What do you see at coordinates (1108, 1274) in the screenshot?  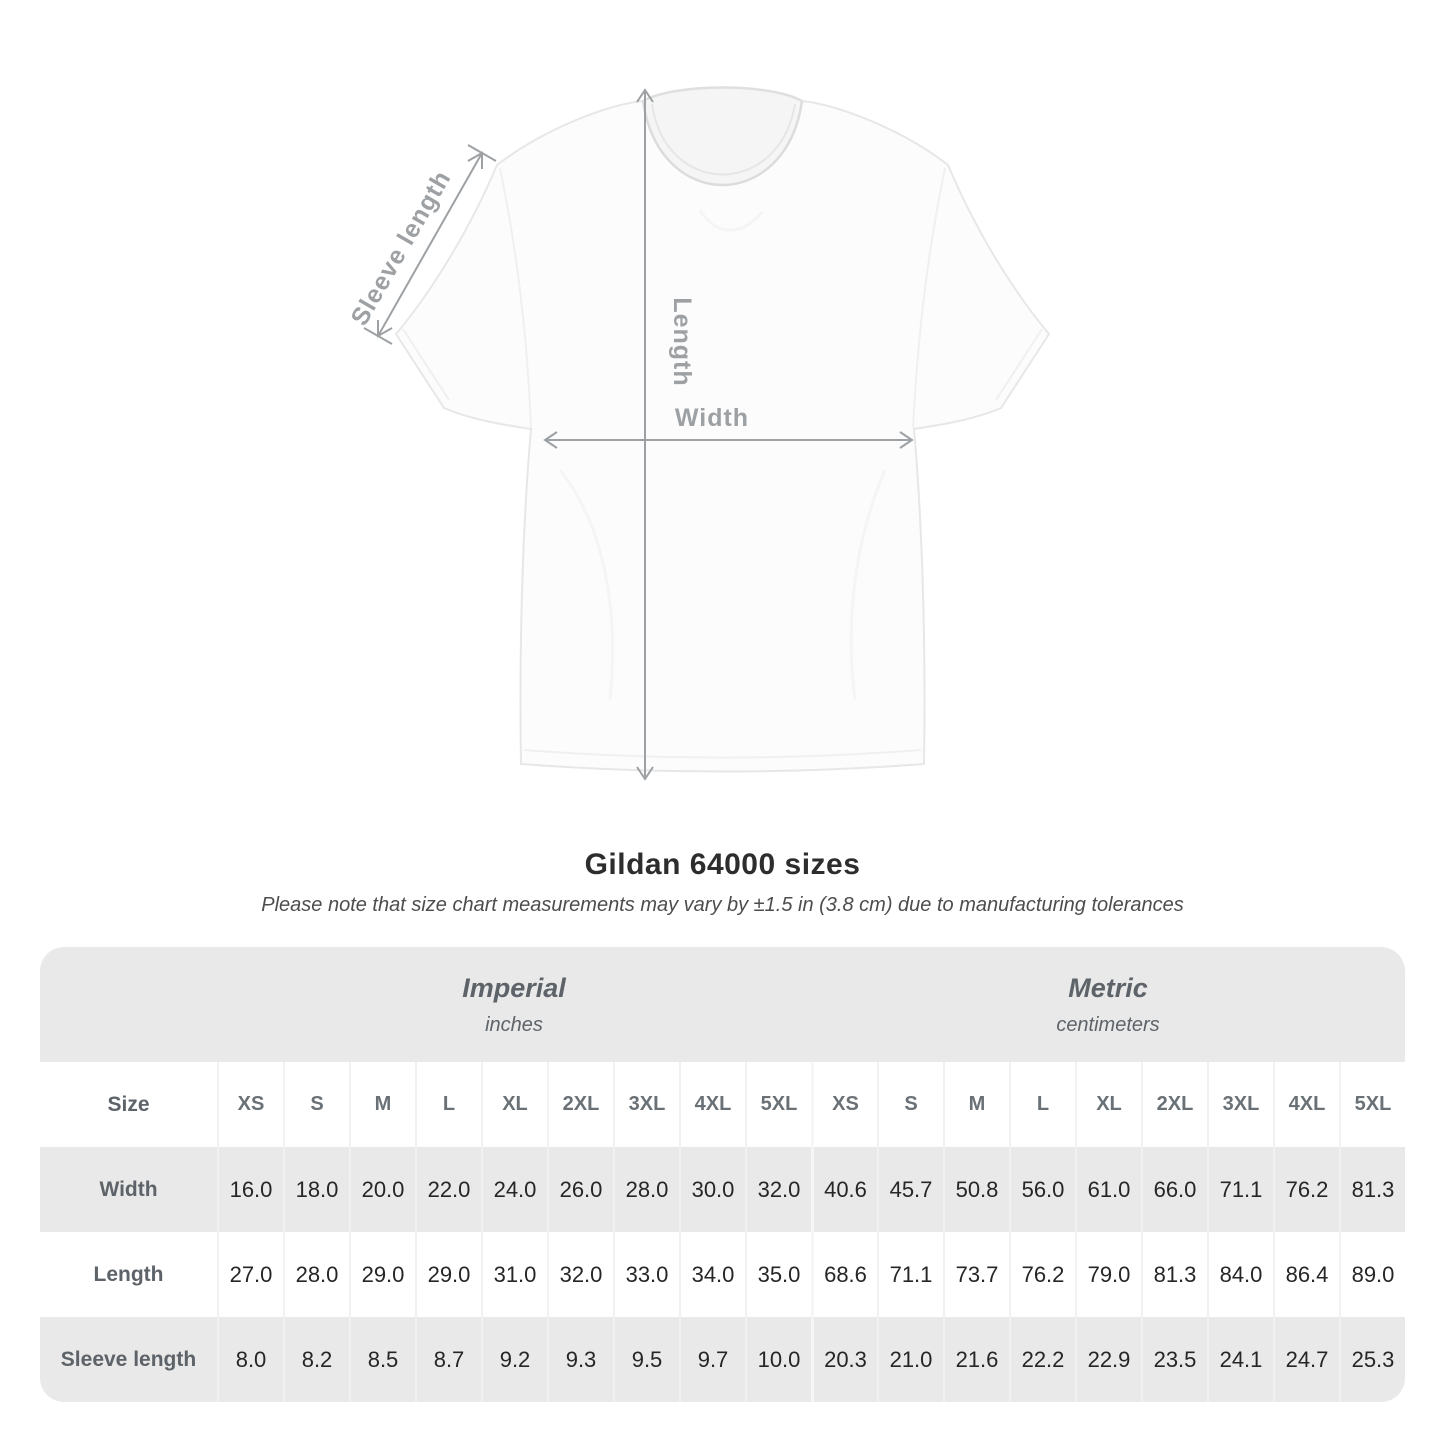 I see `value-cell: 79.0` at bounding box center [1108, 1274].